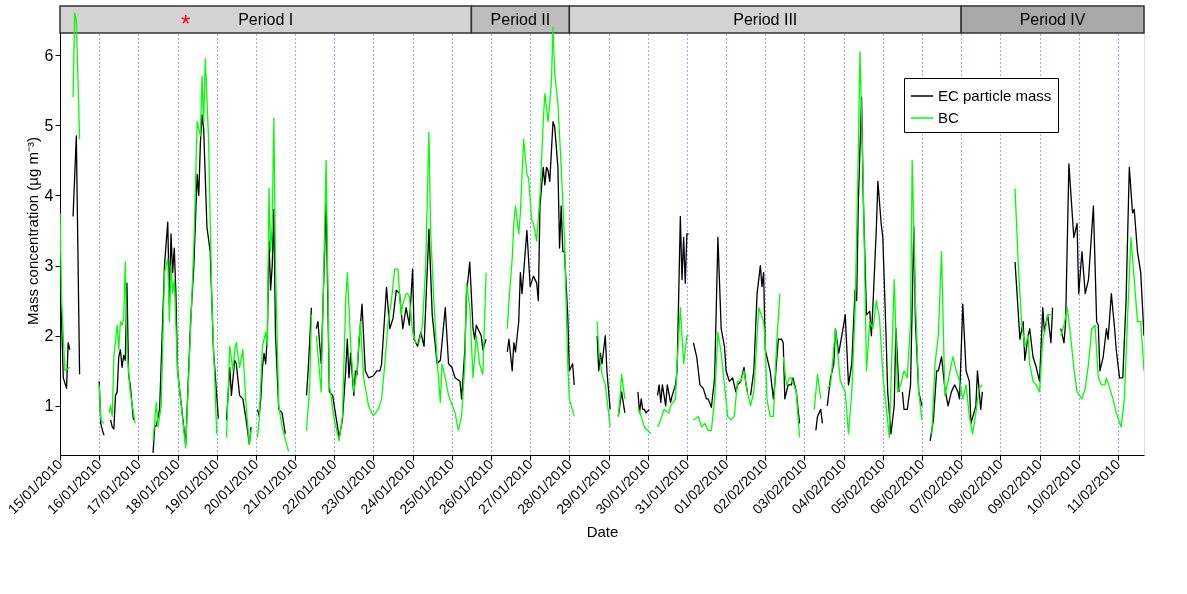 This screenshot has height=594, width=1187. What do you see at coordinates (602, 531) in the screenshot?
I see `x-axis-title: Date` at bounding box center [602, 531].